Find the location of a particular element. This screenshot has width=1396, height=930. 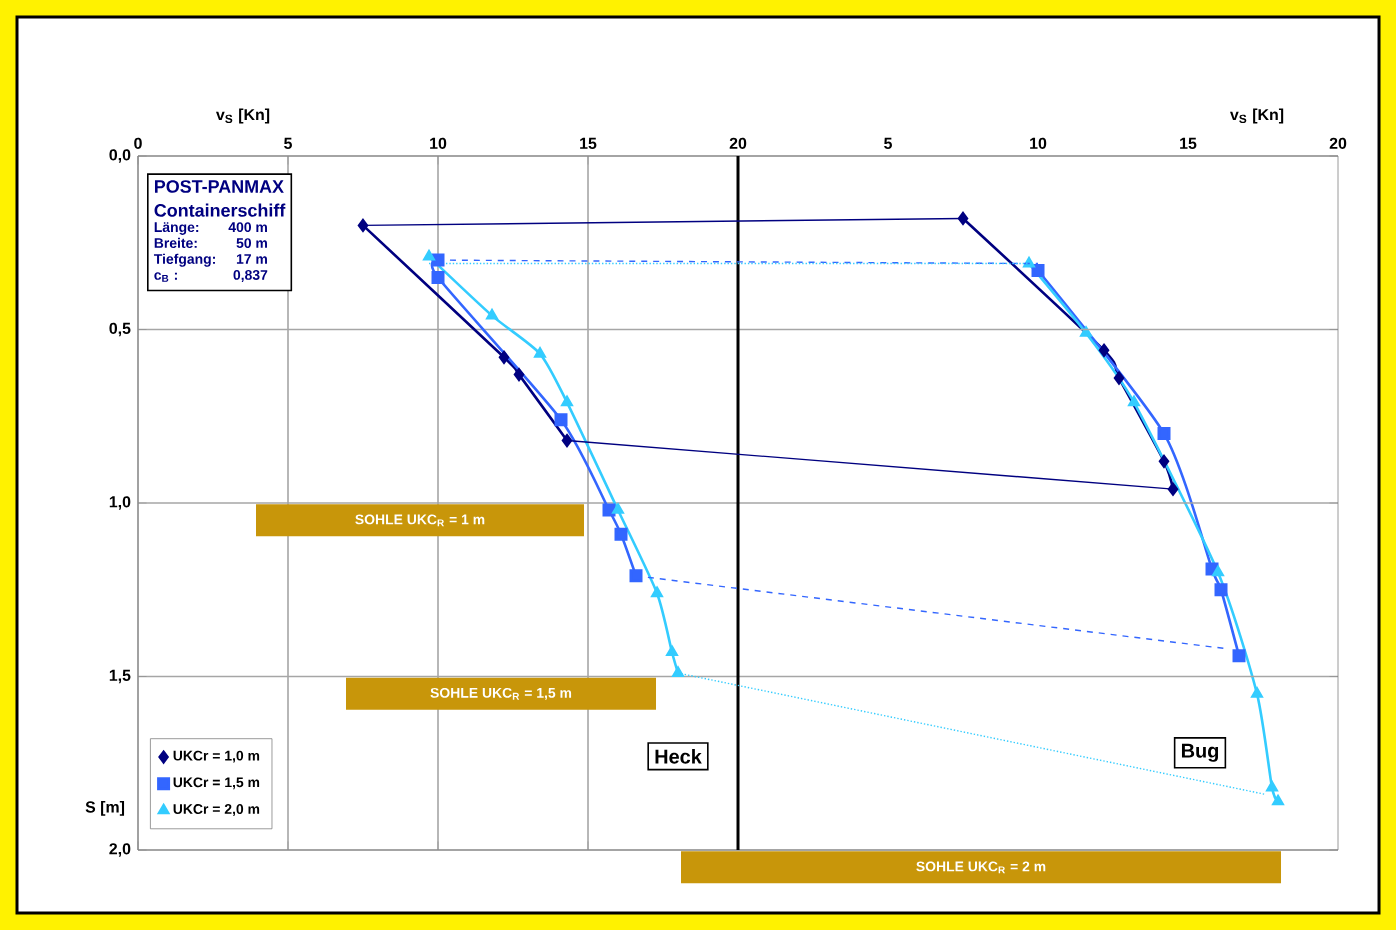

annotation: Bug is located at coordinates (1200, 752).